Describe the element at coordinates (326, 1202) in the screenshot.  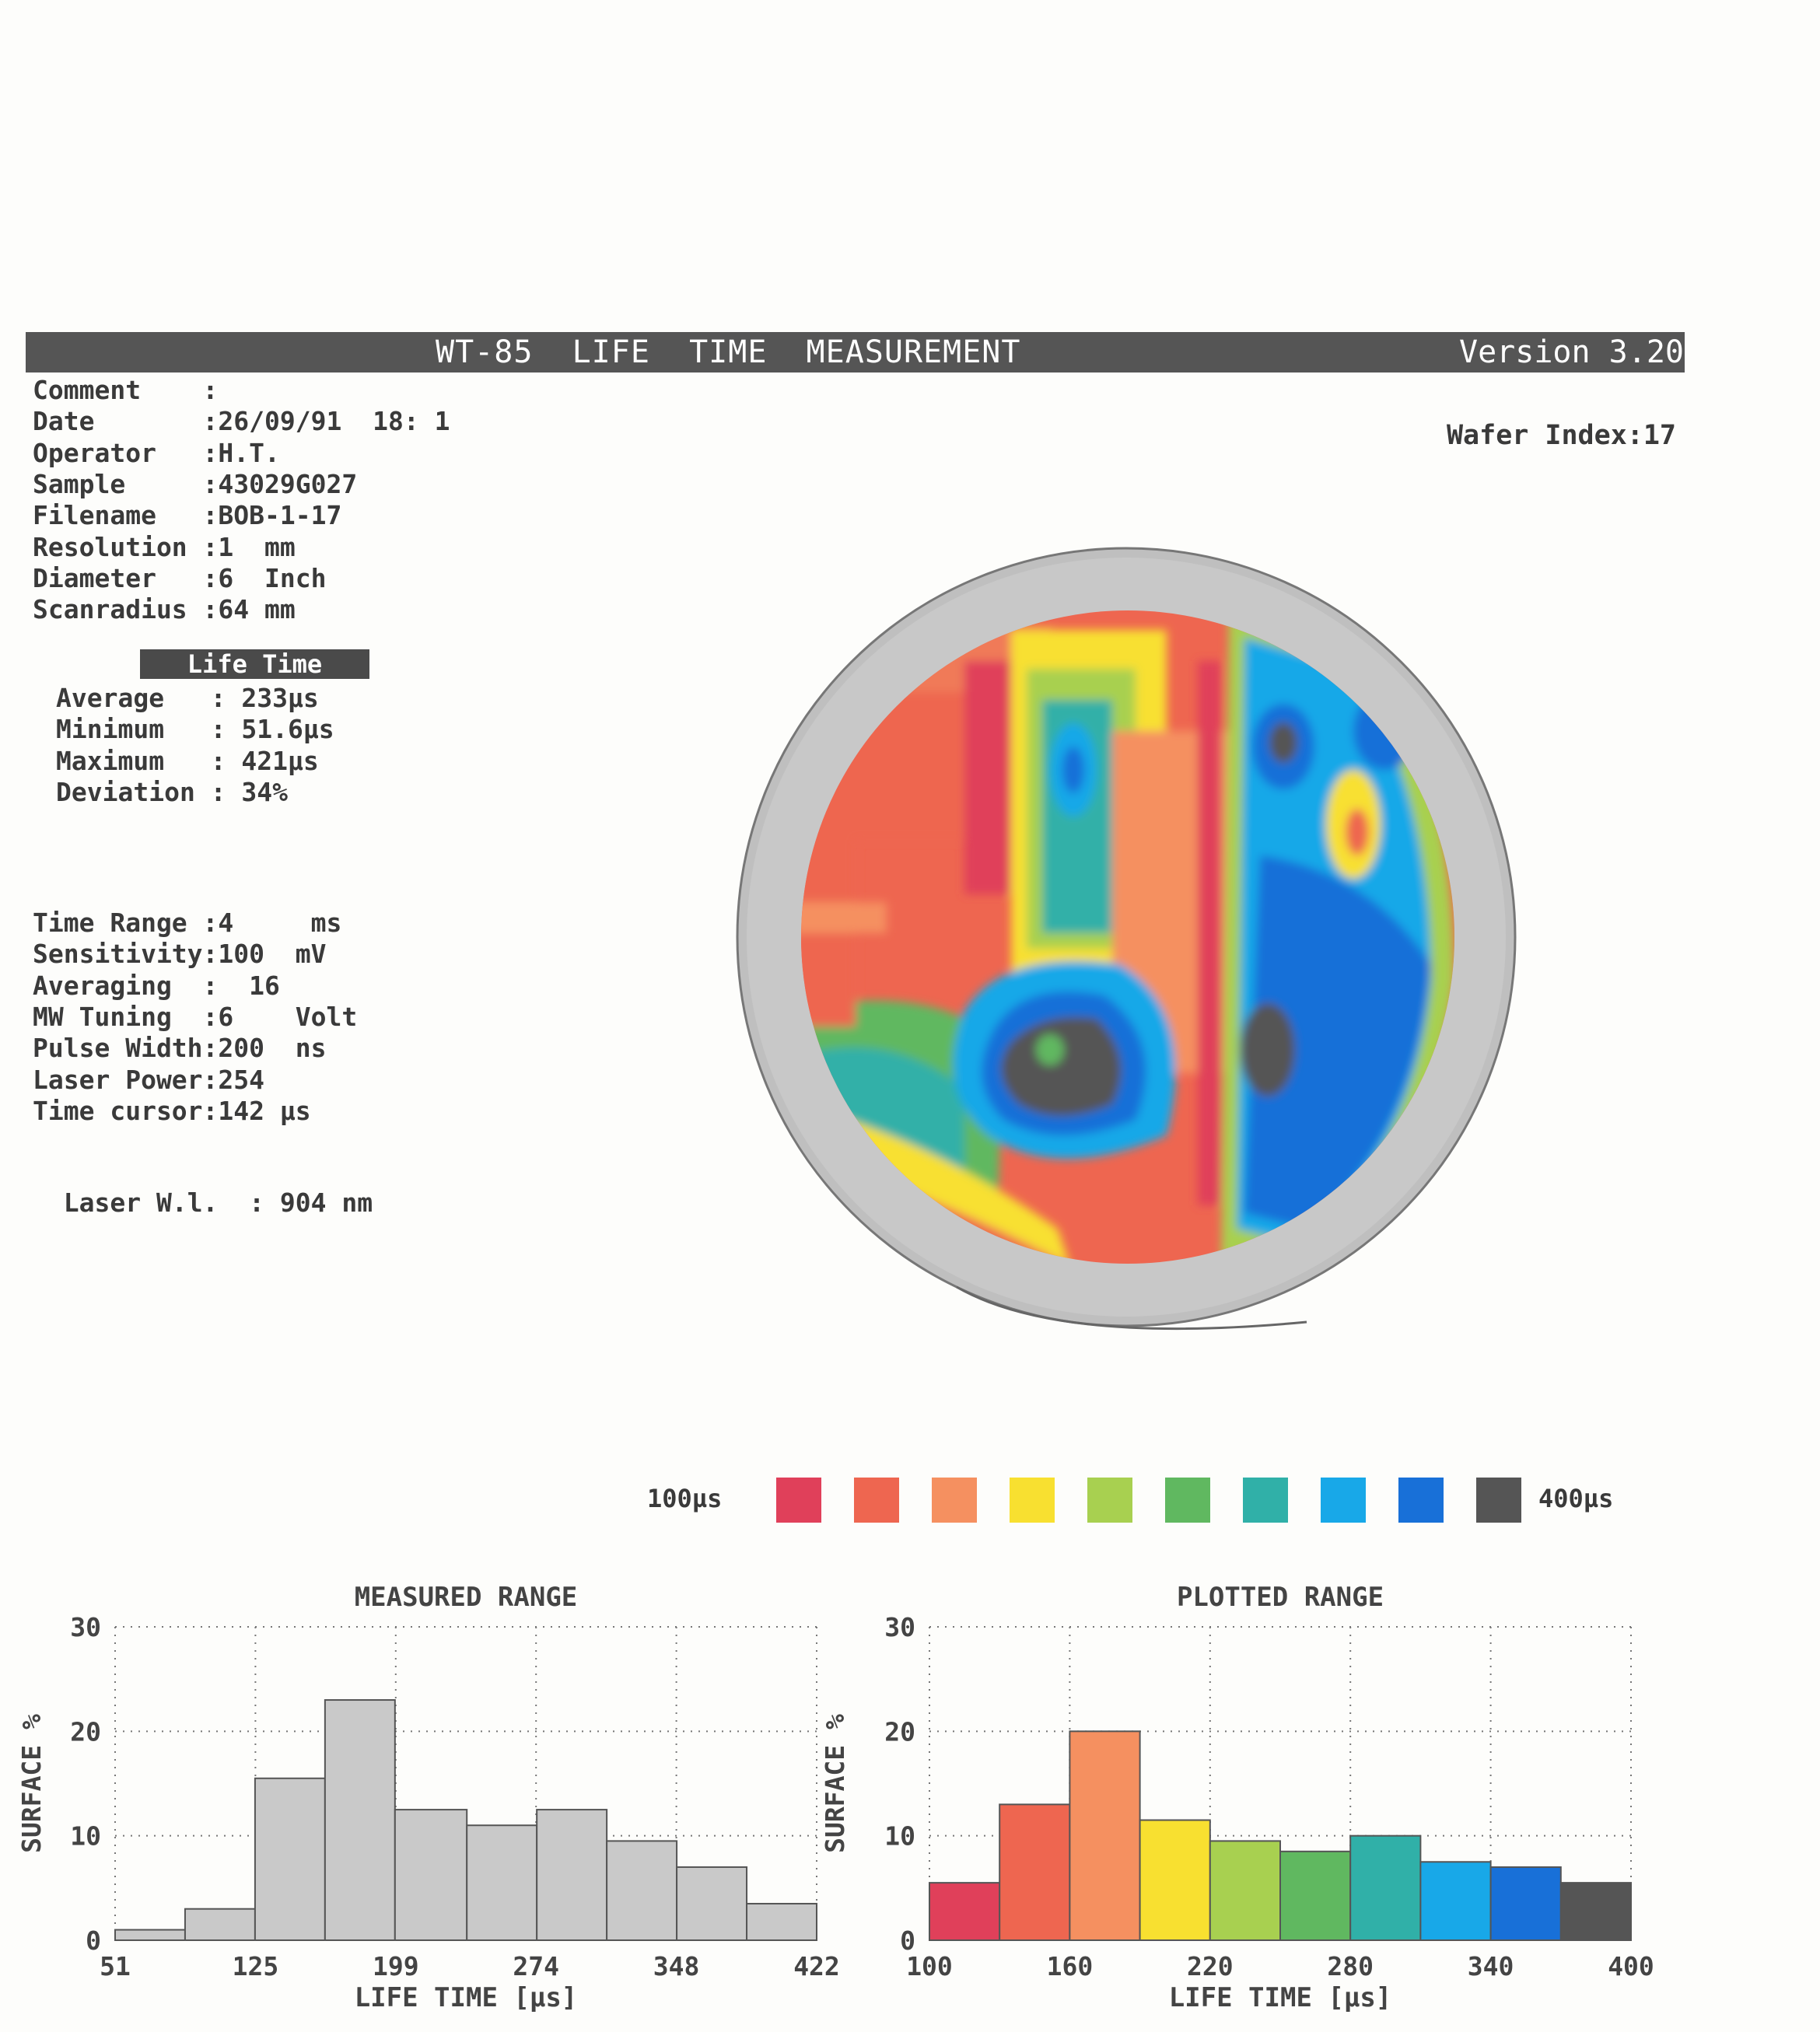
I see `laser-wl-value: 904 nm` at that location.